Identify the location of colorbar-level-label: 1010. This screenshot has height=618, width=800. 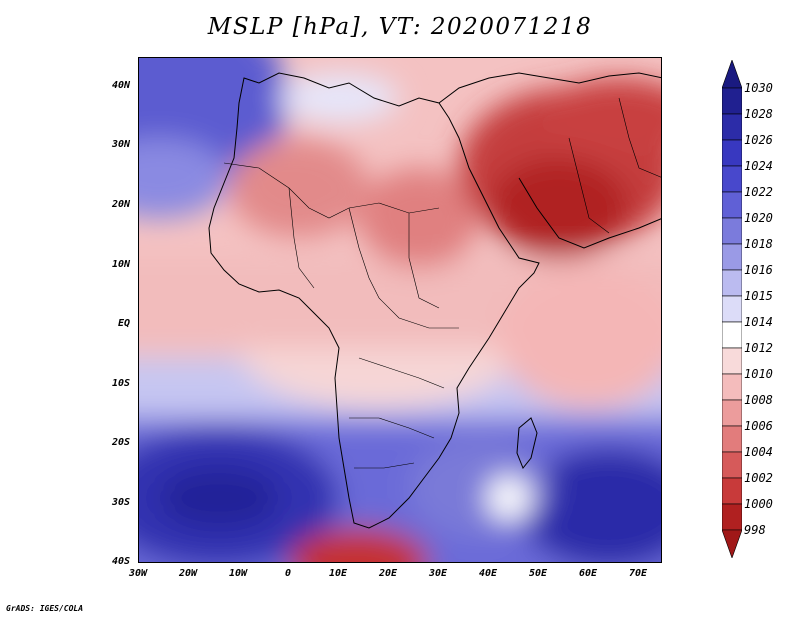
(758, 374).